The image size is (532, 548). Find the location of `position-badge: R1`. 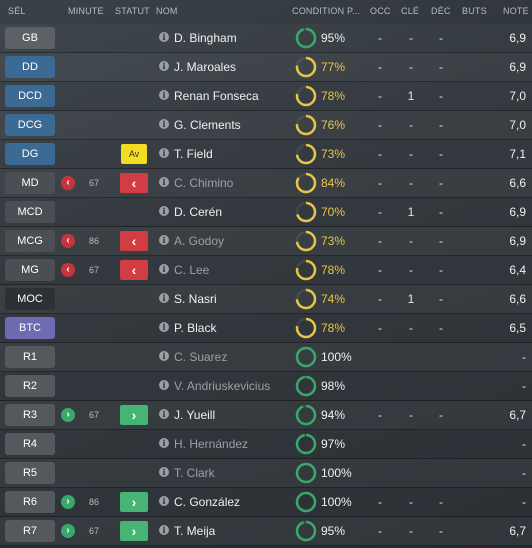

position-badge: R1 is located at coordinates (30, 357).